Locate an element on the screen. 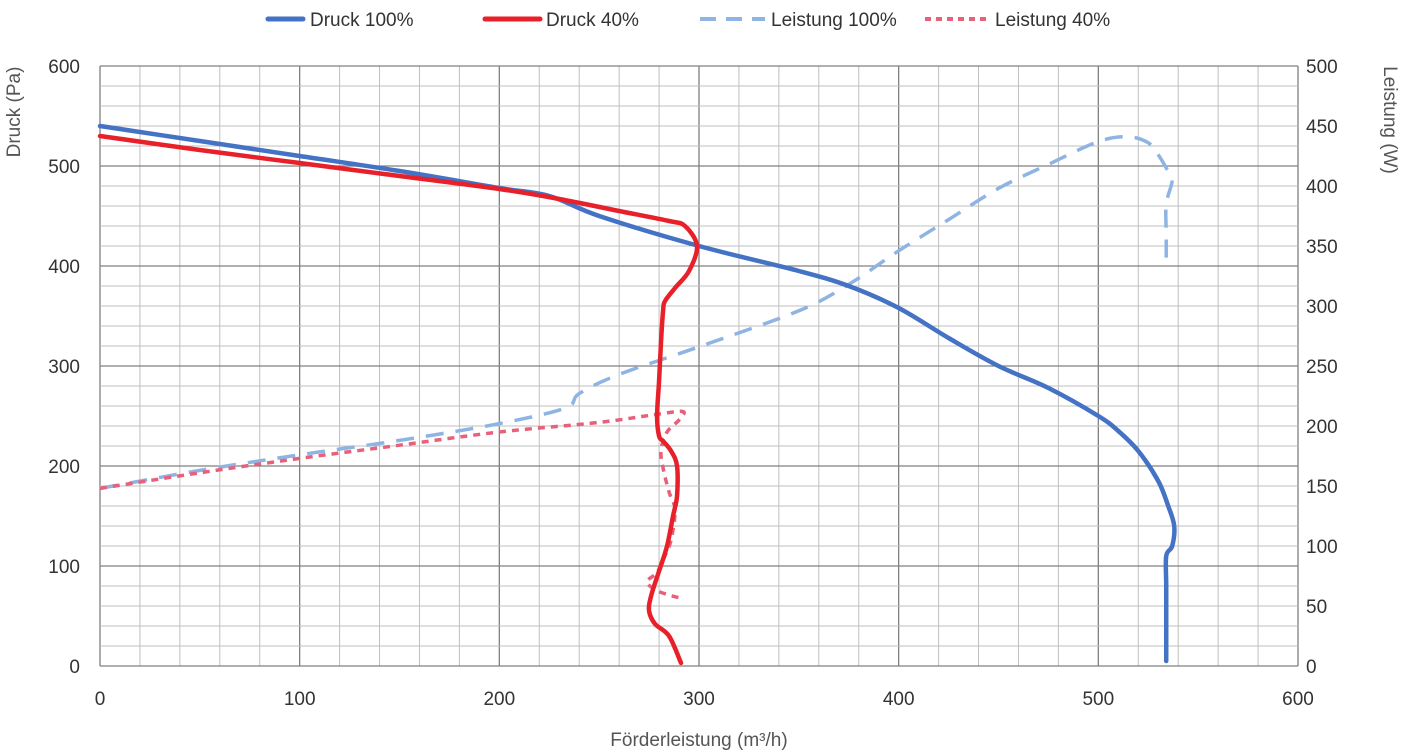 The image size is (1406, 755). x-axis-ticks: 0 100 200 300 400 500 600 is located at coordinates (704, 699).